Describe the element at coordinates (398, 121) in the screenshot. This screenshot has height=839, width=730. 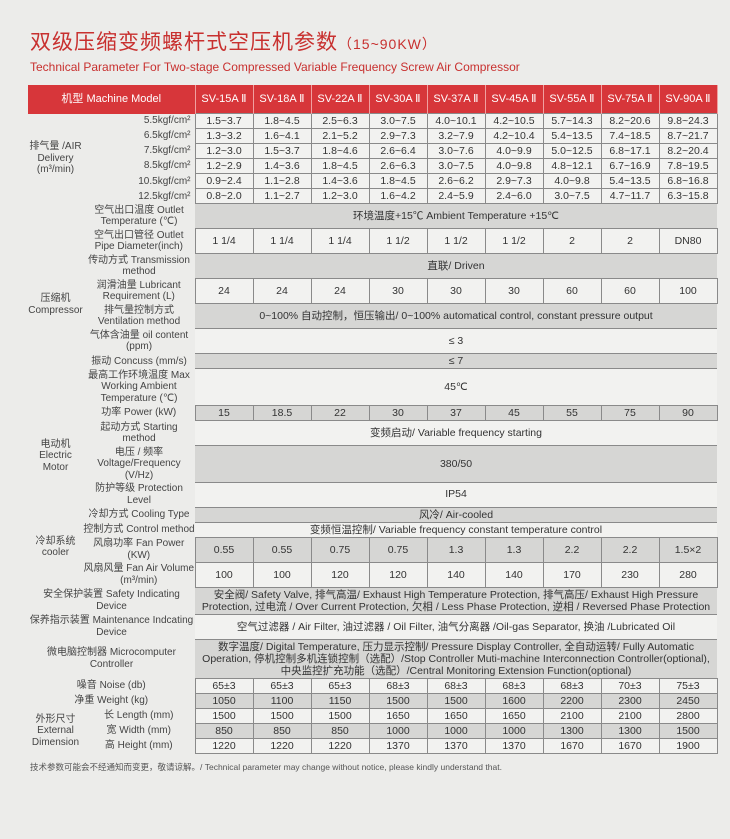
I see `value-cell: 3.0~7.5` at that location.